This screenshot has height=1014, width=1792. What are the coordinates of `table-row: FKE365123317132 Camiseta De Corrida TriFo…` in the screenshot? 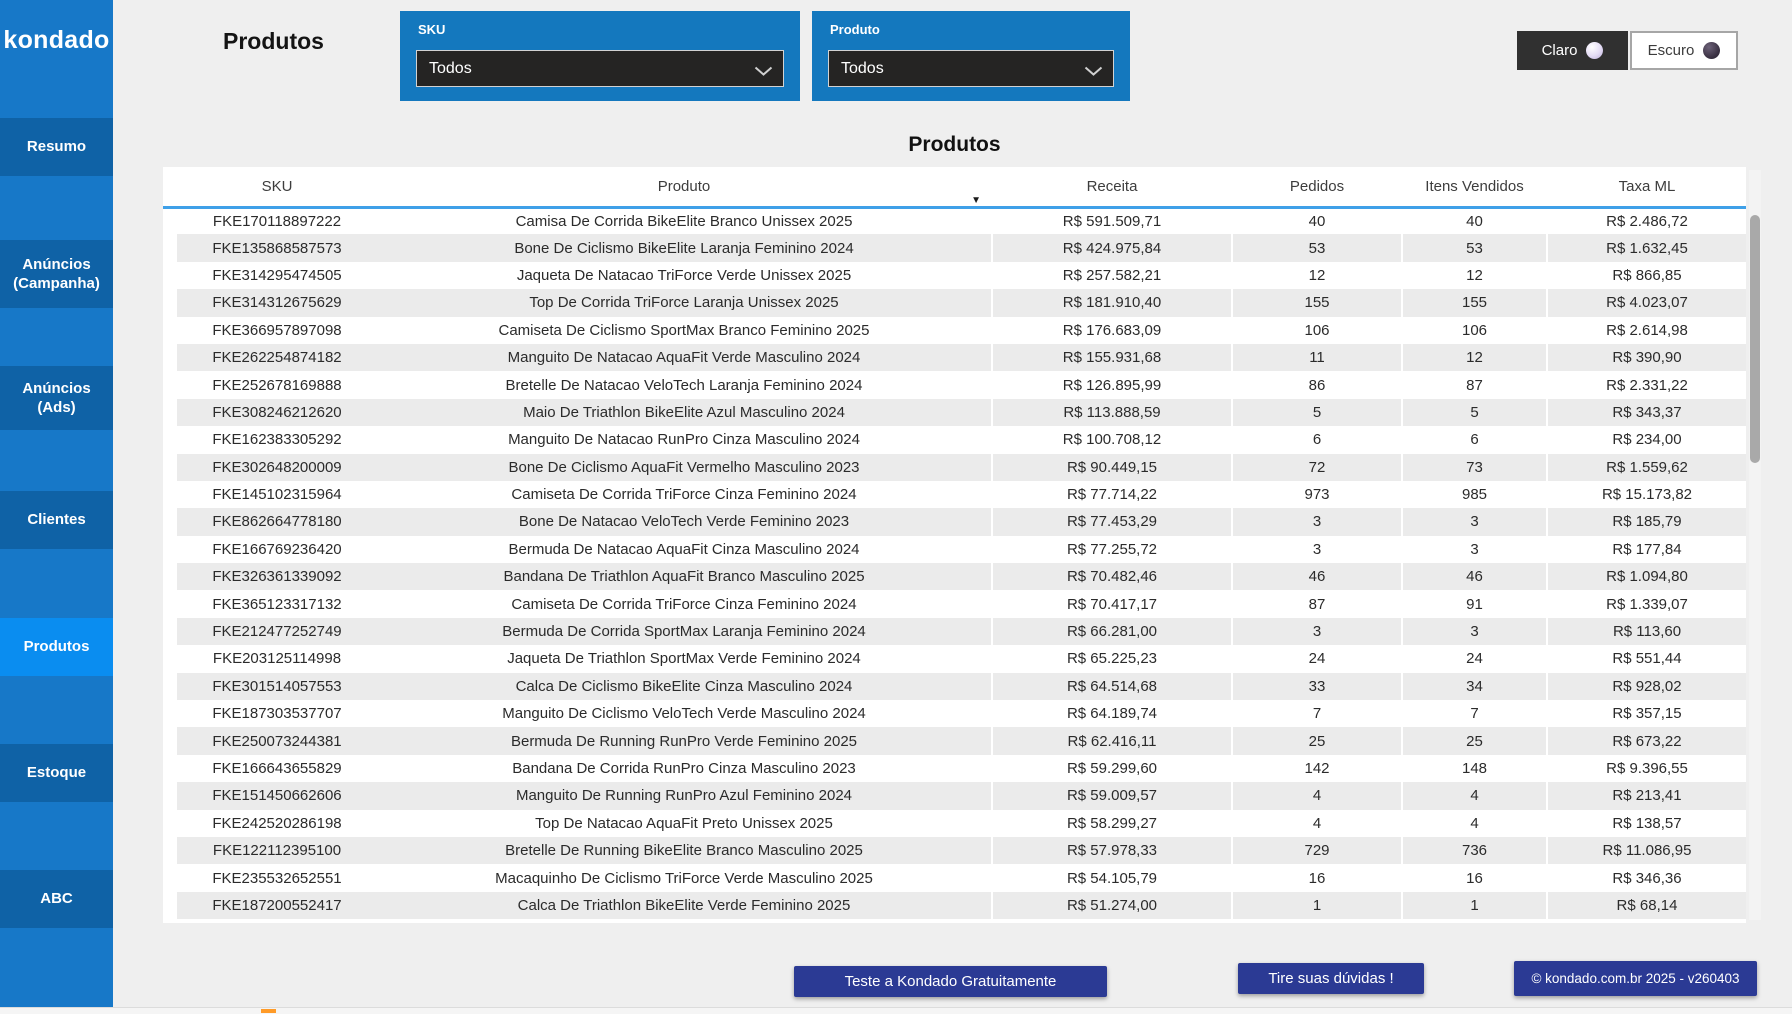 It's located at (954, 604).